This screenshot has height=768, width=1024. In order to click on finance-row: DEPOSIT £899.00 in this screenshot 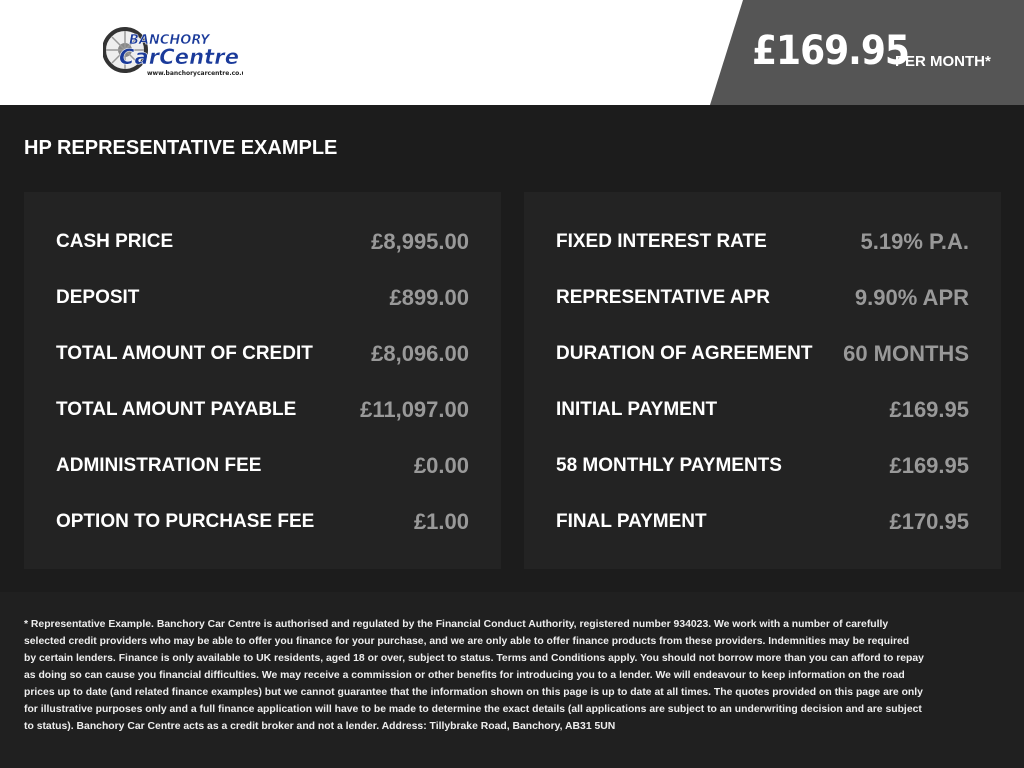, I will do `click(262, 298)`.